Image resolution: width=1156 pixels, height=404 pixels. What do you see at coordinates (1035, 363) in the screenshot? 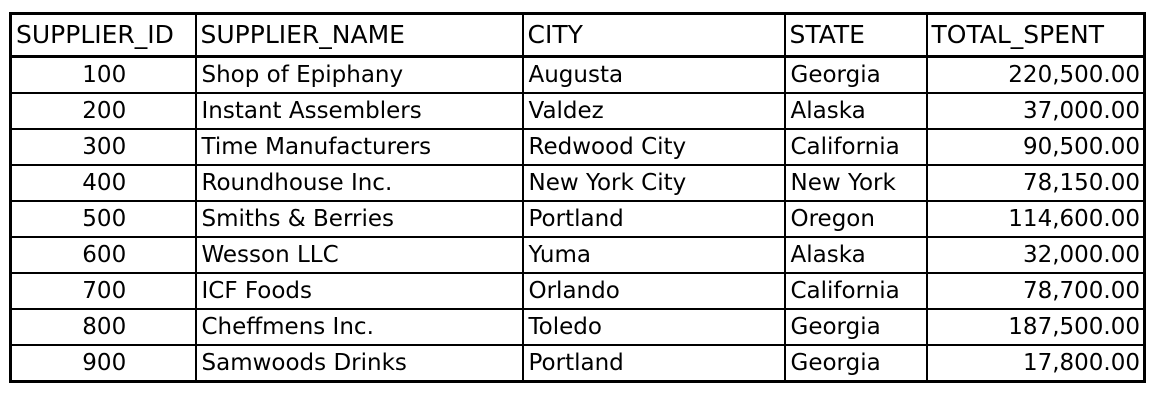
I see `cell-total-spent: 17,800.00` at bounding box center [1035, 363].